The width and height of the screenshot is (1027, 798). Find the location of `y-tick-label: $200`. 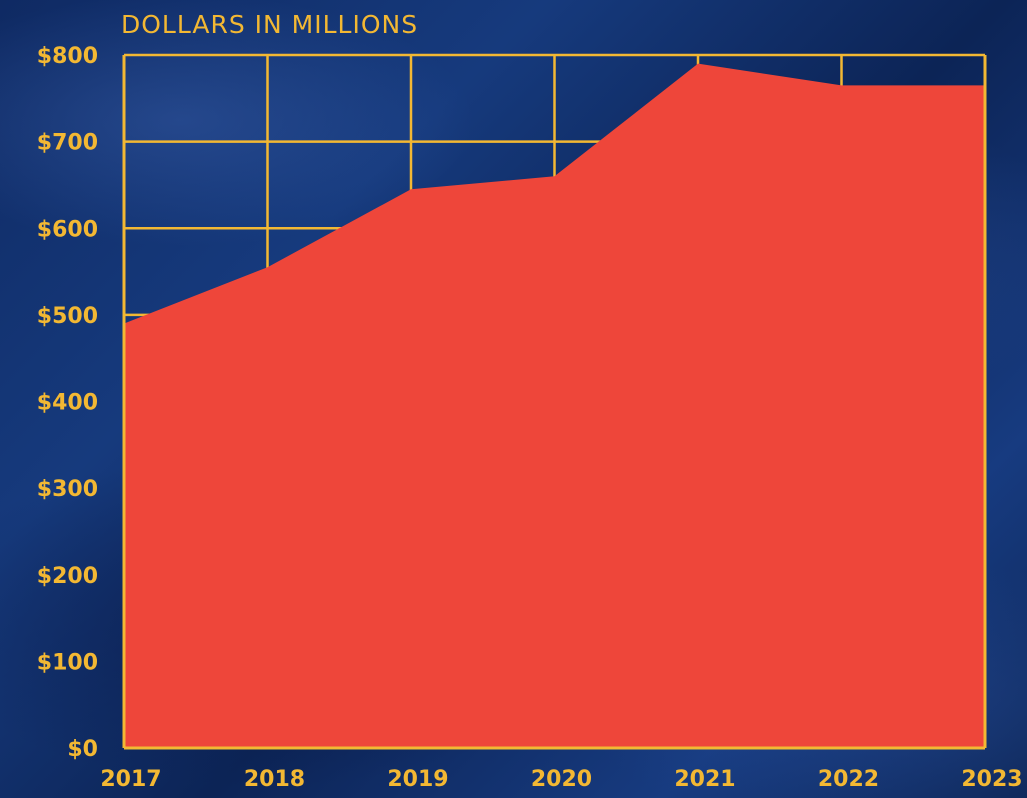

y-tick-label: $200 is located at coordinates (67, 576).